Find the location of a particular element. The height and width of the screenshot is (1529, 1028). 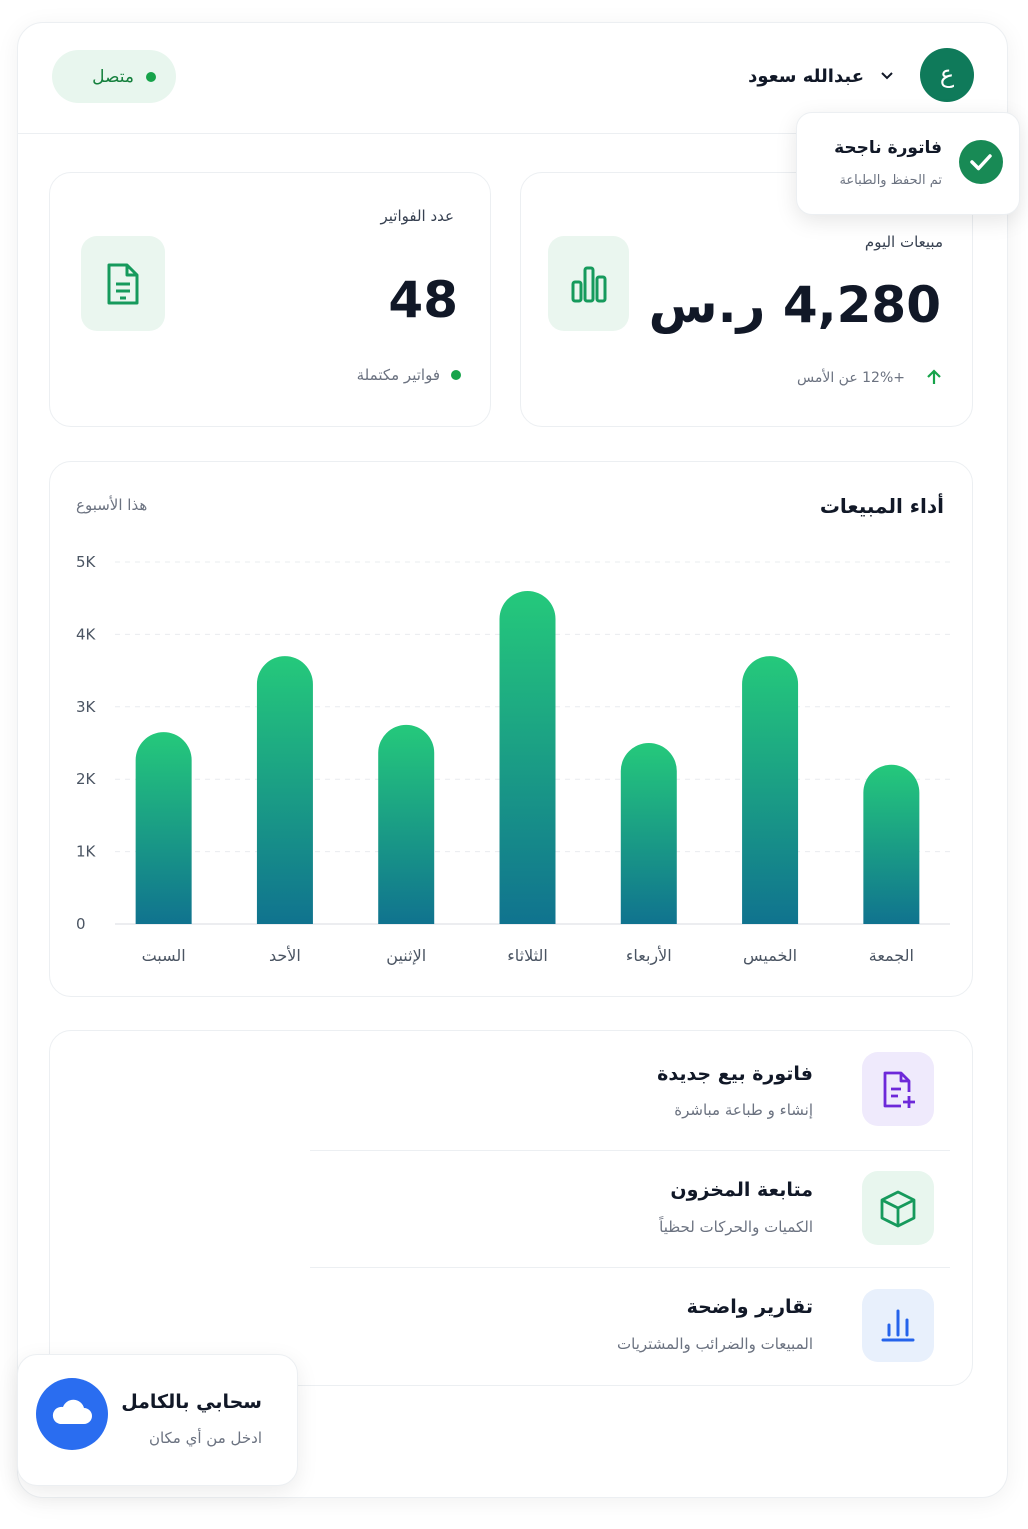

avatar-letter: ع is located at coordinates (947, 74).